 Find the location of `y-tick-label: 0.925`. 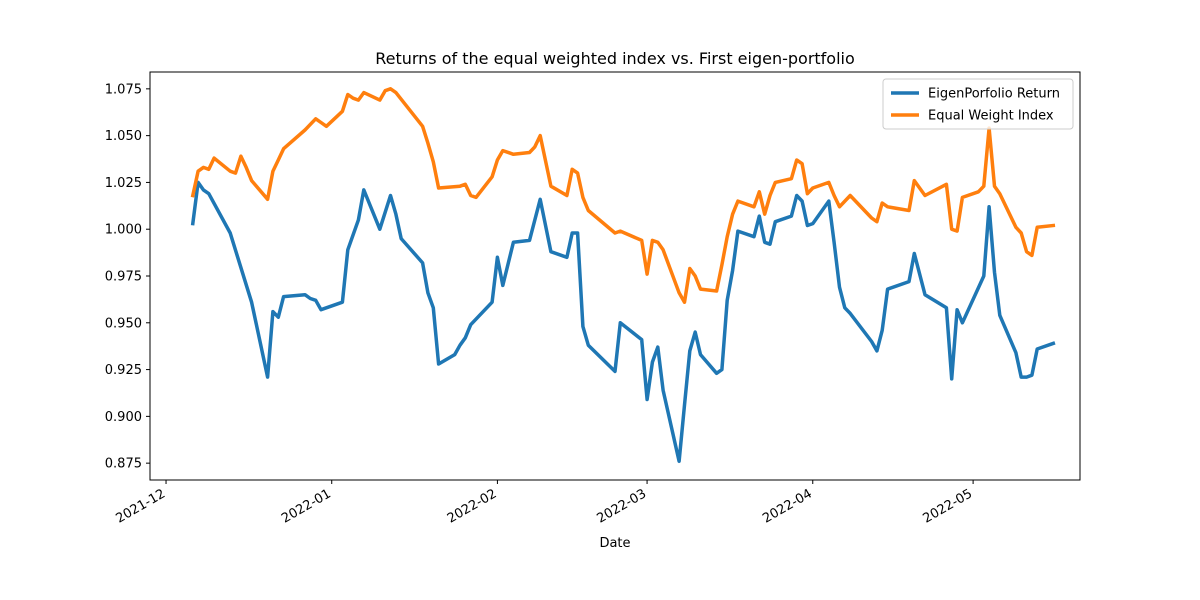

y-tick-label: 0.925 is located at coordinates (123, 370).